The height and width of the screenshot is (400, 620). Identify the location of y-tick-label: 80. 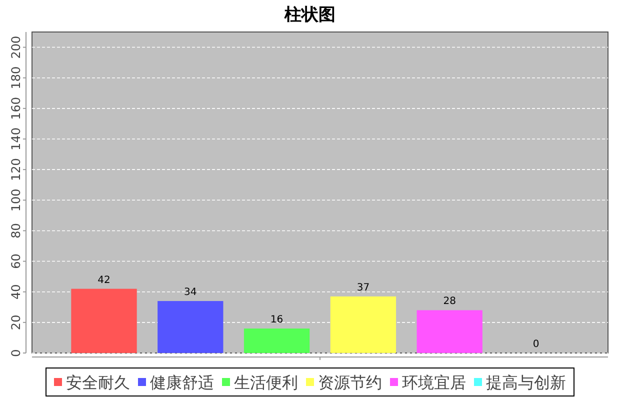
(16, 230).